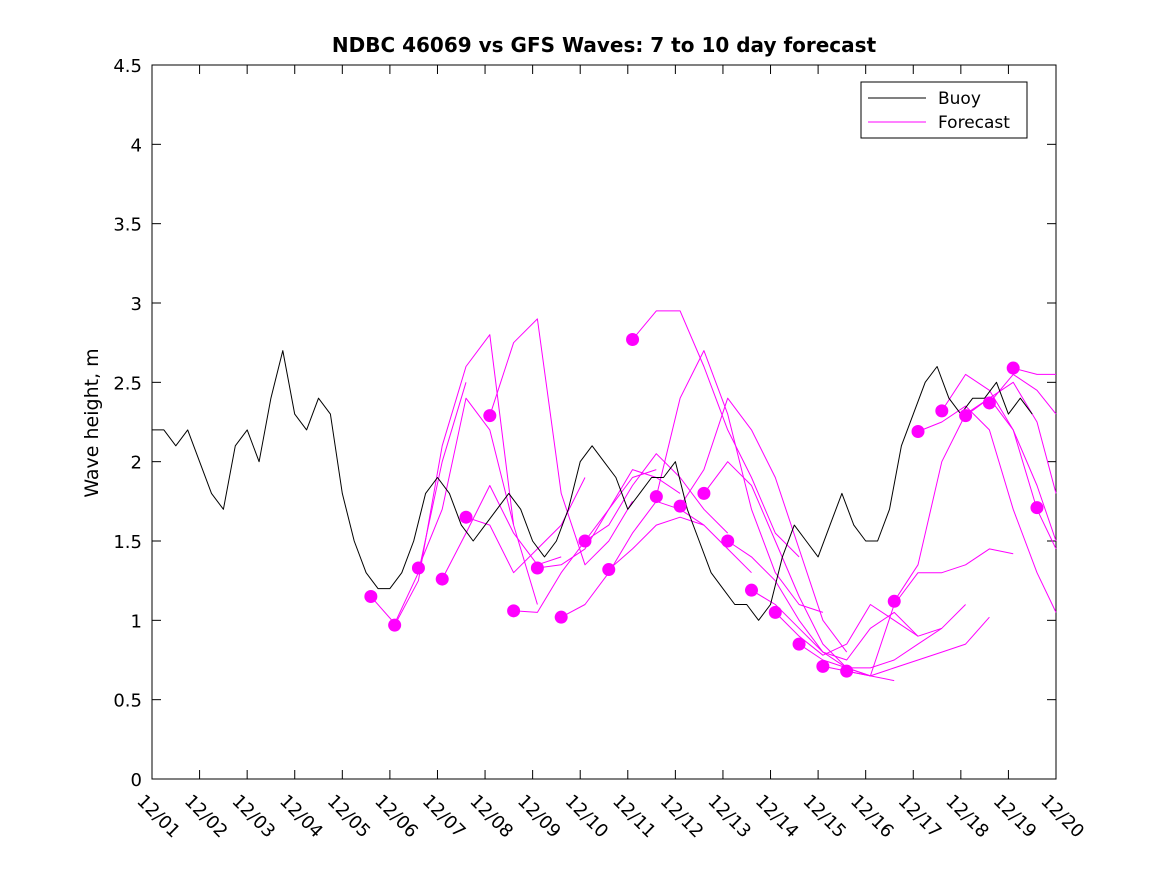  I want to click on x-tick-label: 12/14, so click(777, 817).